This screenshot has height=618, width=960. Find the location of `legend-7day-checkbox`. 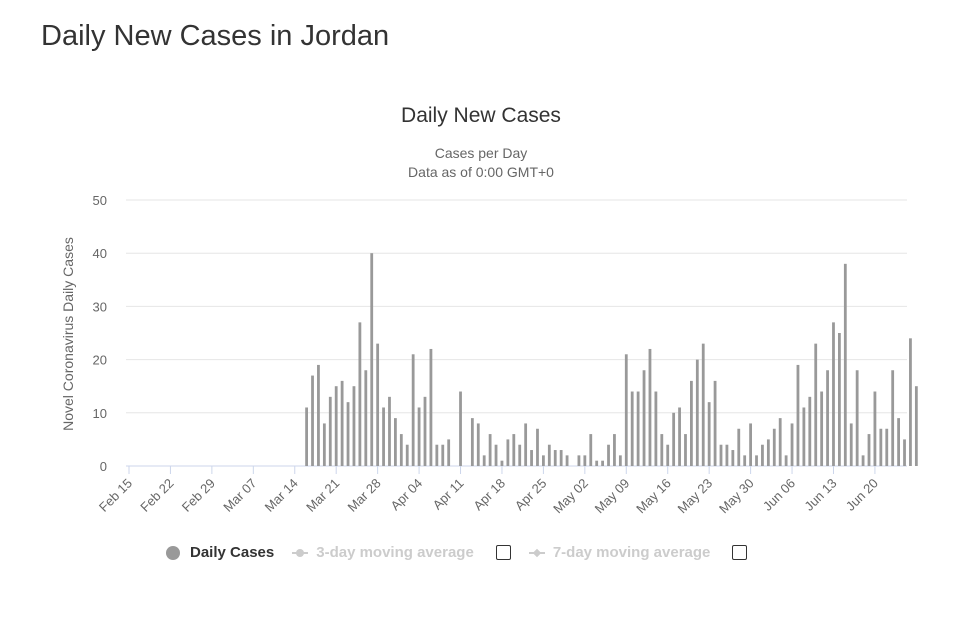

legend-7day-checkbox is located at coordinates (740, 552).